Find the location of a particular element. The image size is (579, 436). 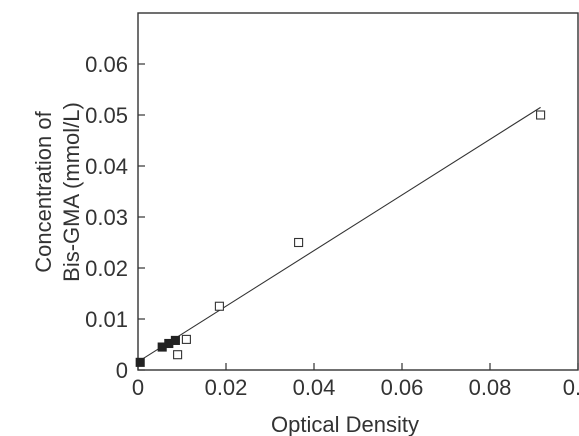

y-tick-label: 0.05 is located at coordinates (106, 115).